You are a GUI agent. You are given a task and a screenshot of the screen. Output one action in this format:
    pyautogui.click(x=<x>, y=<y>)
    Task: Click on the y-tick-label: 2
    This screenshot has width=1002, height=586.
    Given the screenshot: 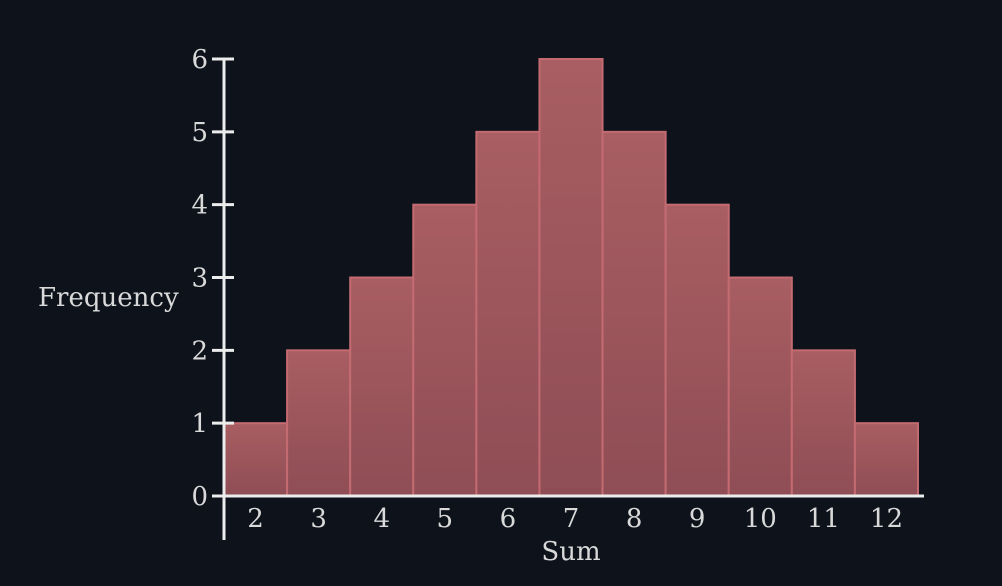 What is the action you would take?
    pyautogui.click(x=199, y=351)
    